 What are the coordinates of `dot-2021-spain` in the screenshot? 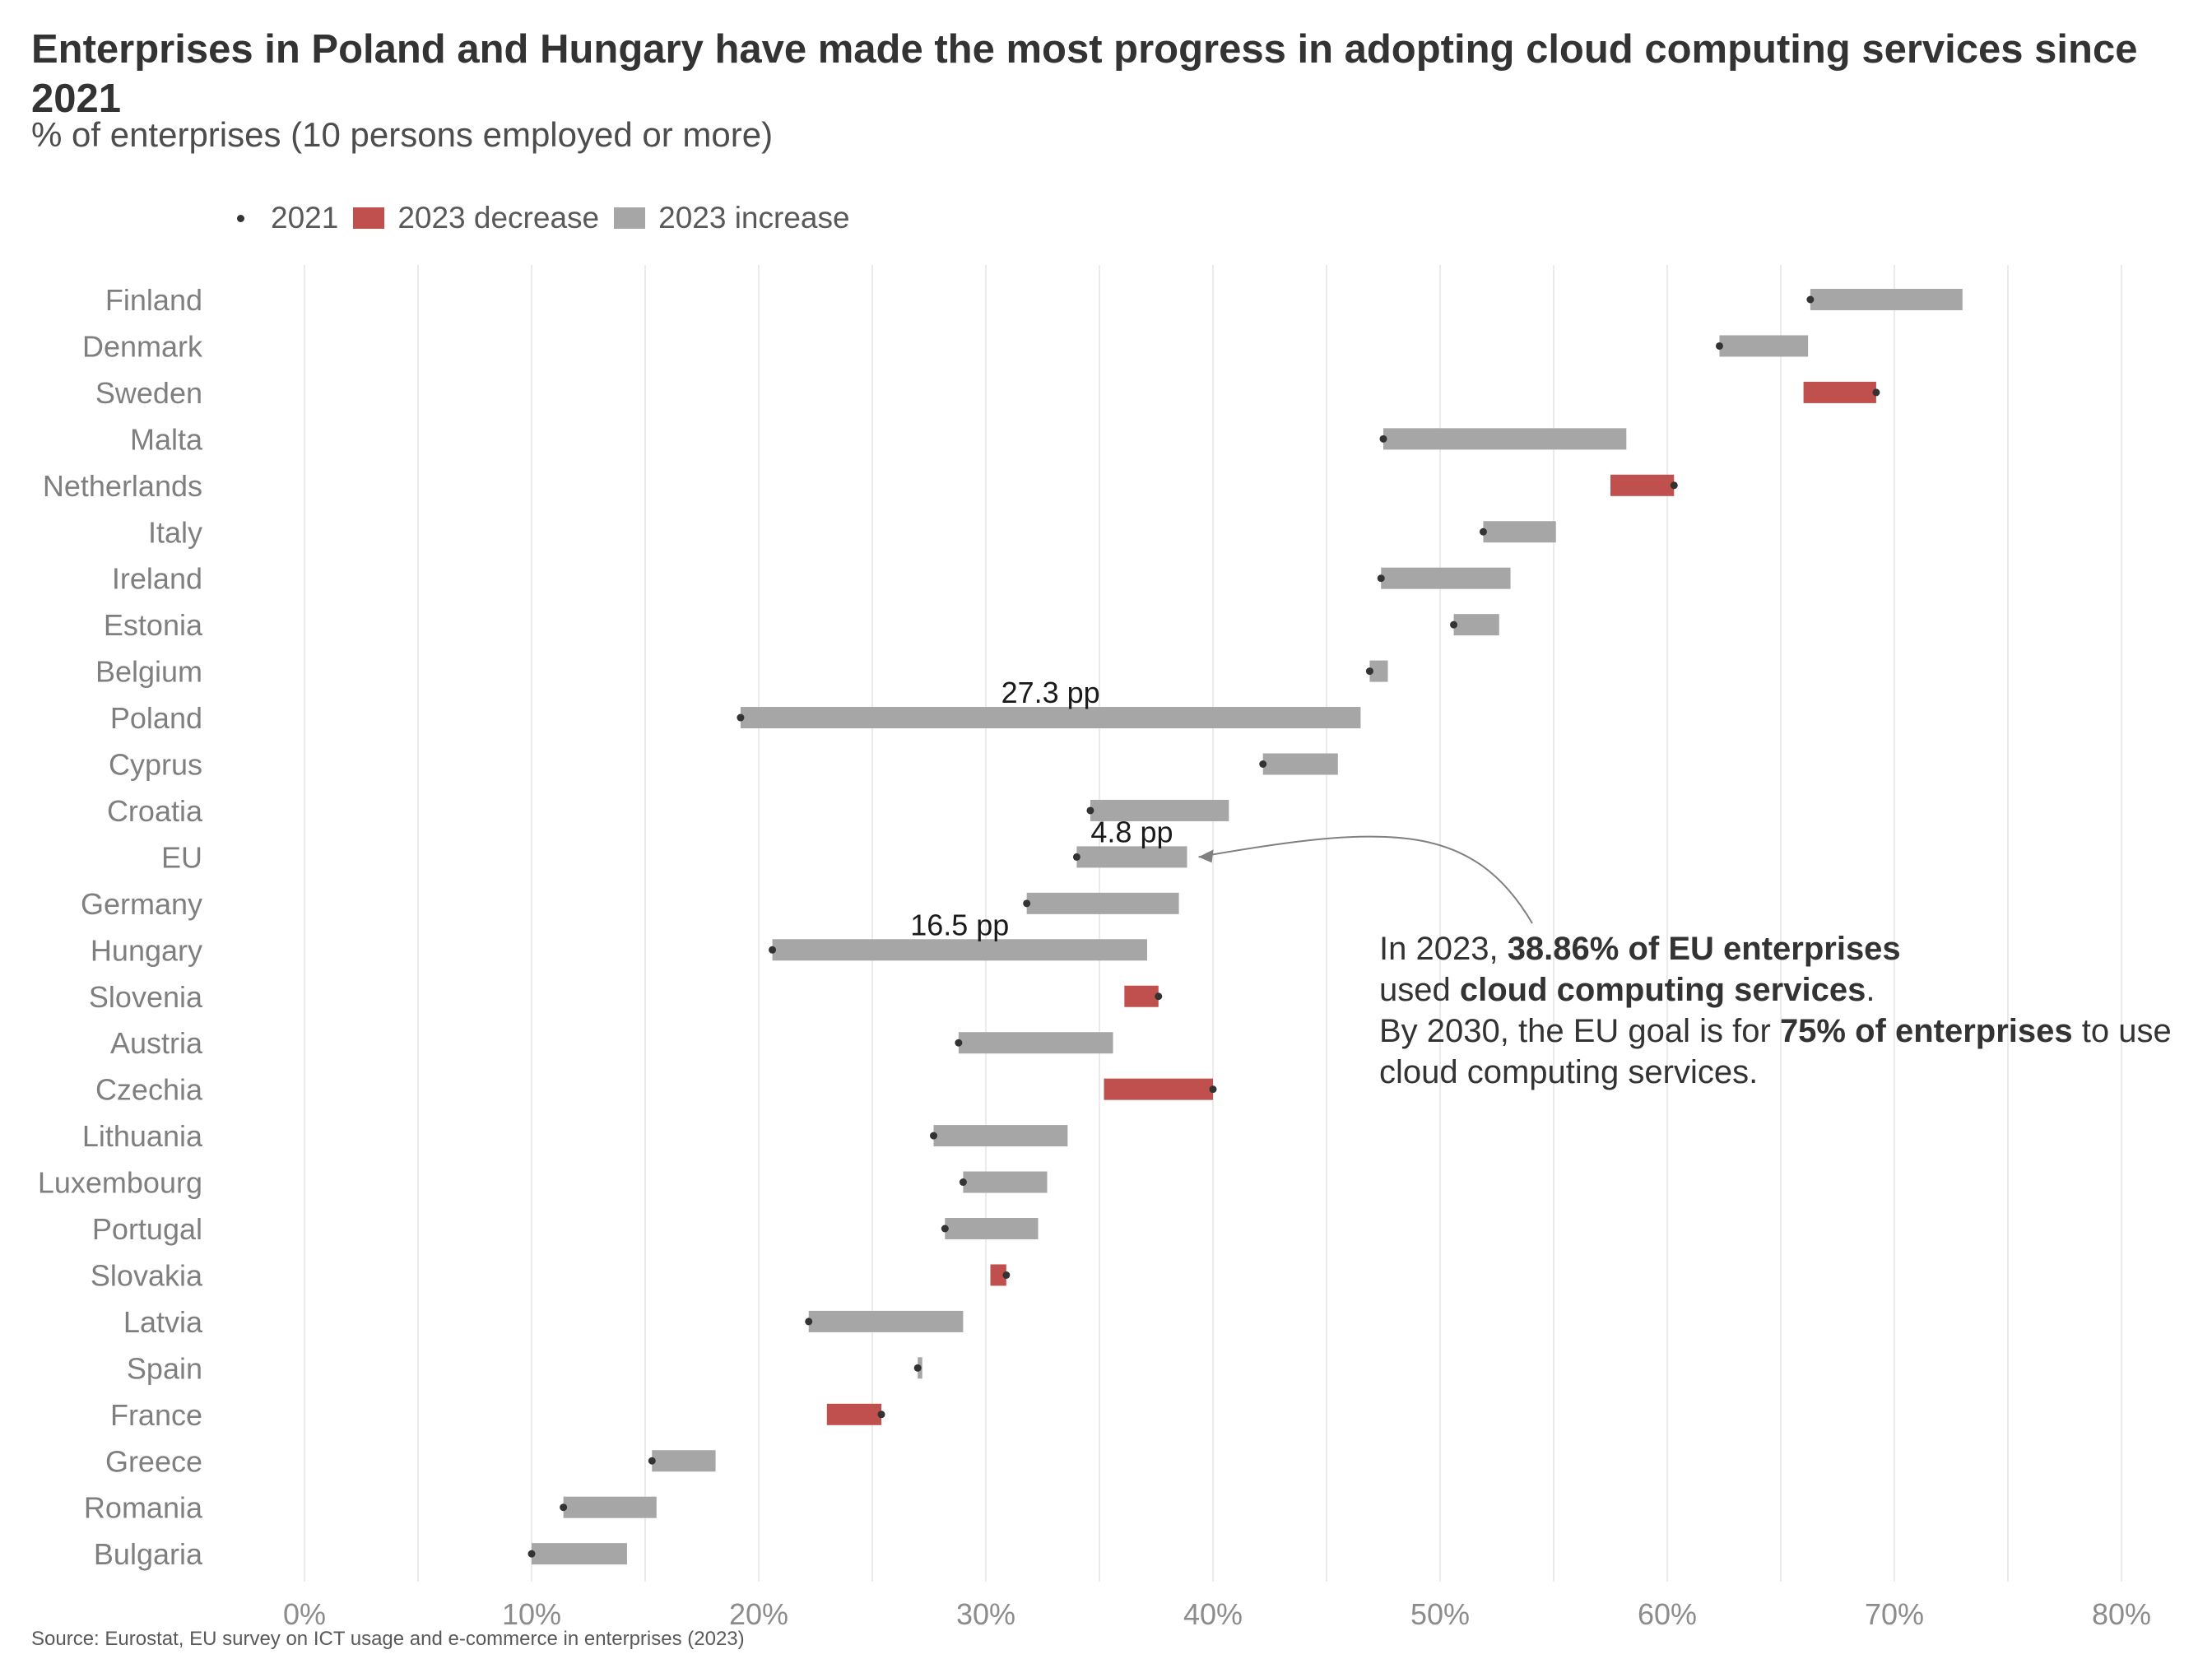 It's located at (917, 1368).